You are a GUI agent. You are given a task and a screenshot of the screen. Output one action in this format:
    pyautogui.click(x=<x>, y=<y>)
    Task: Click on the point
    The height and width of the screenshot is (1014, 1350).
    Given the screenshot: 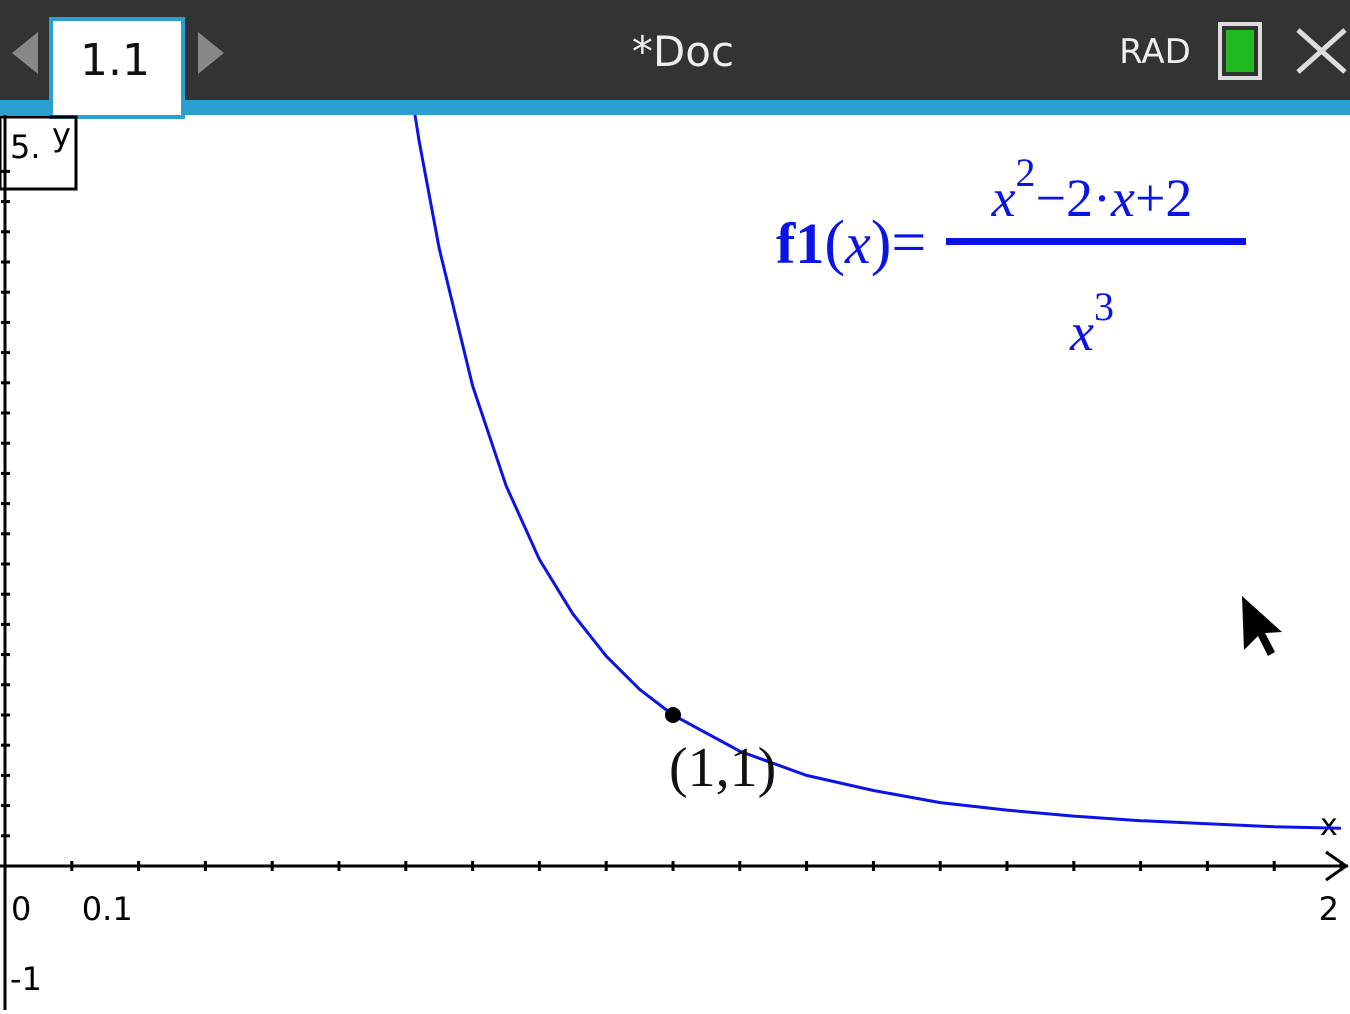 What is the action you would take?
    pyautogui.click(x=673, y=715)
    